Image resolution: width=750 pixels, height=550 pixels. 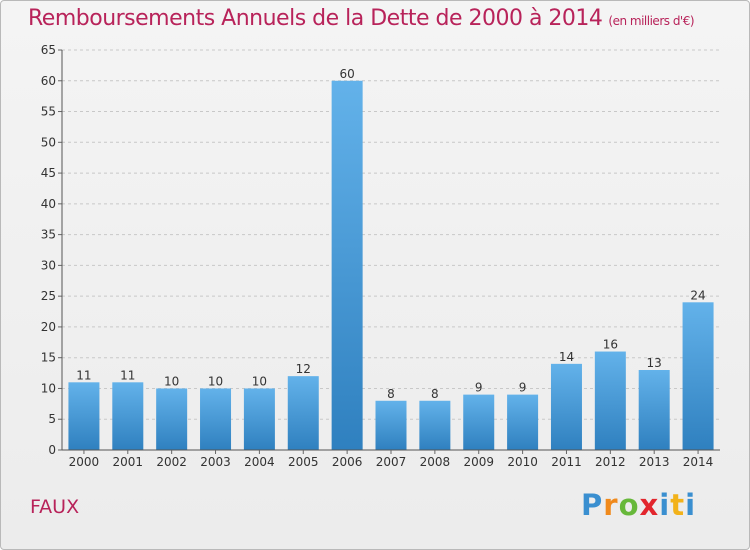 I want to click on y-tick-label: 5, so click(x=52, y=419).